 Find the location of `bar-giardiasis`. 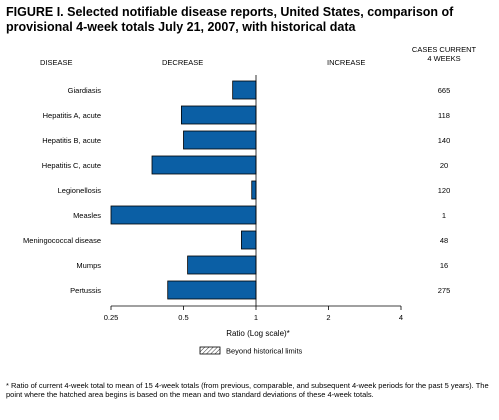

bar-giardiasis is located at coordinates (244, 90).